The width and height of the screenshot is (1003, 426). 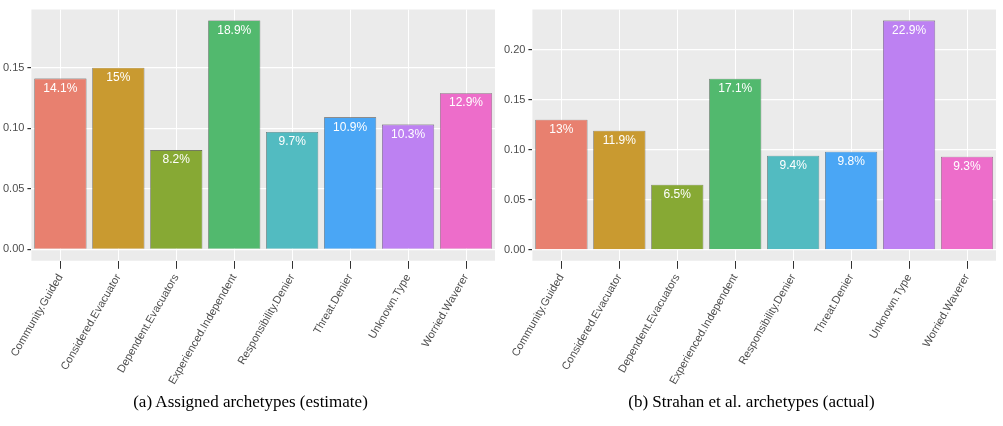 What do you see at coordinates (735, 87) in the screenshot?
I see `data-label: 17.1%` at bounding box center [735, 87].